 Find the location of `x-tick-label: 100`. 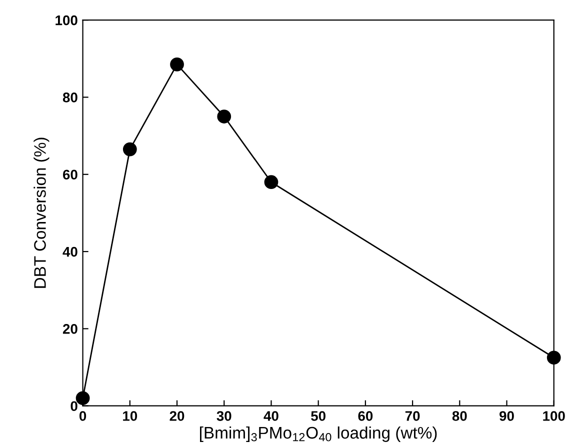

x-tick-label: 100 is located at coordinates (554, 416).